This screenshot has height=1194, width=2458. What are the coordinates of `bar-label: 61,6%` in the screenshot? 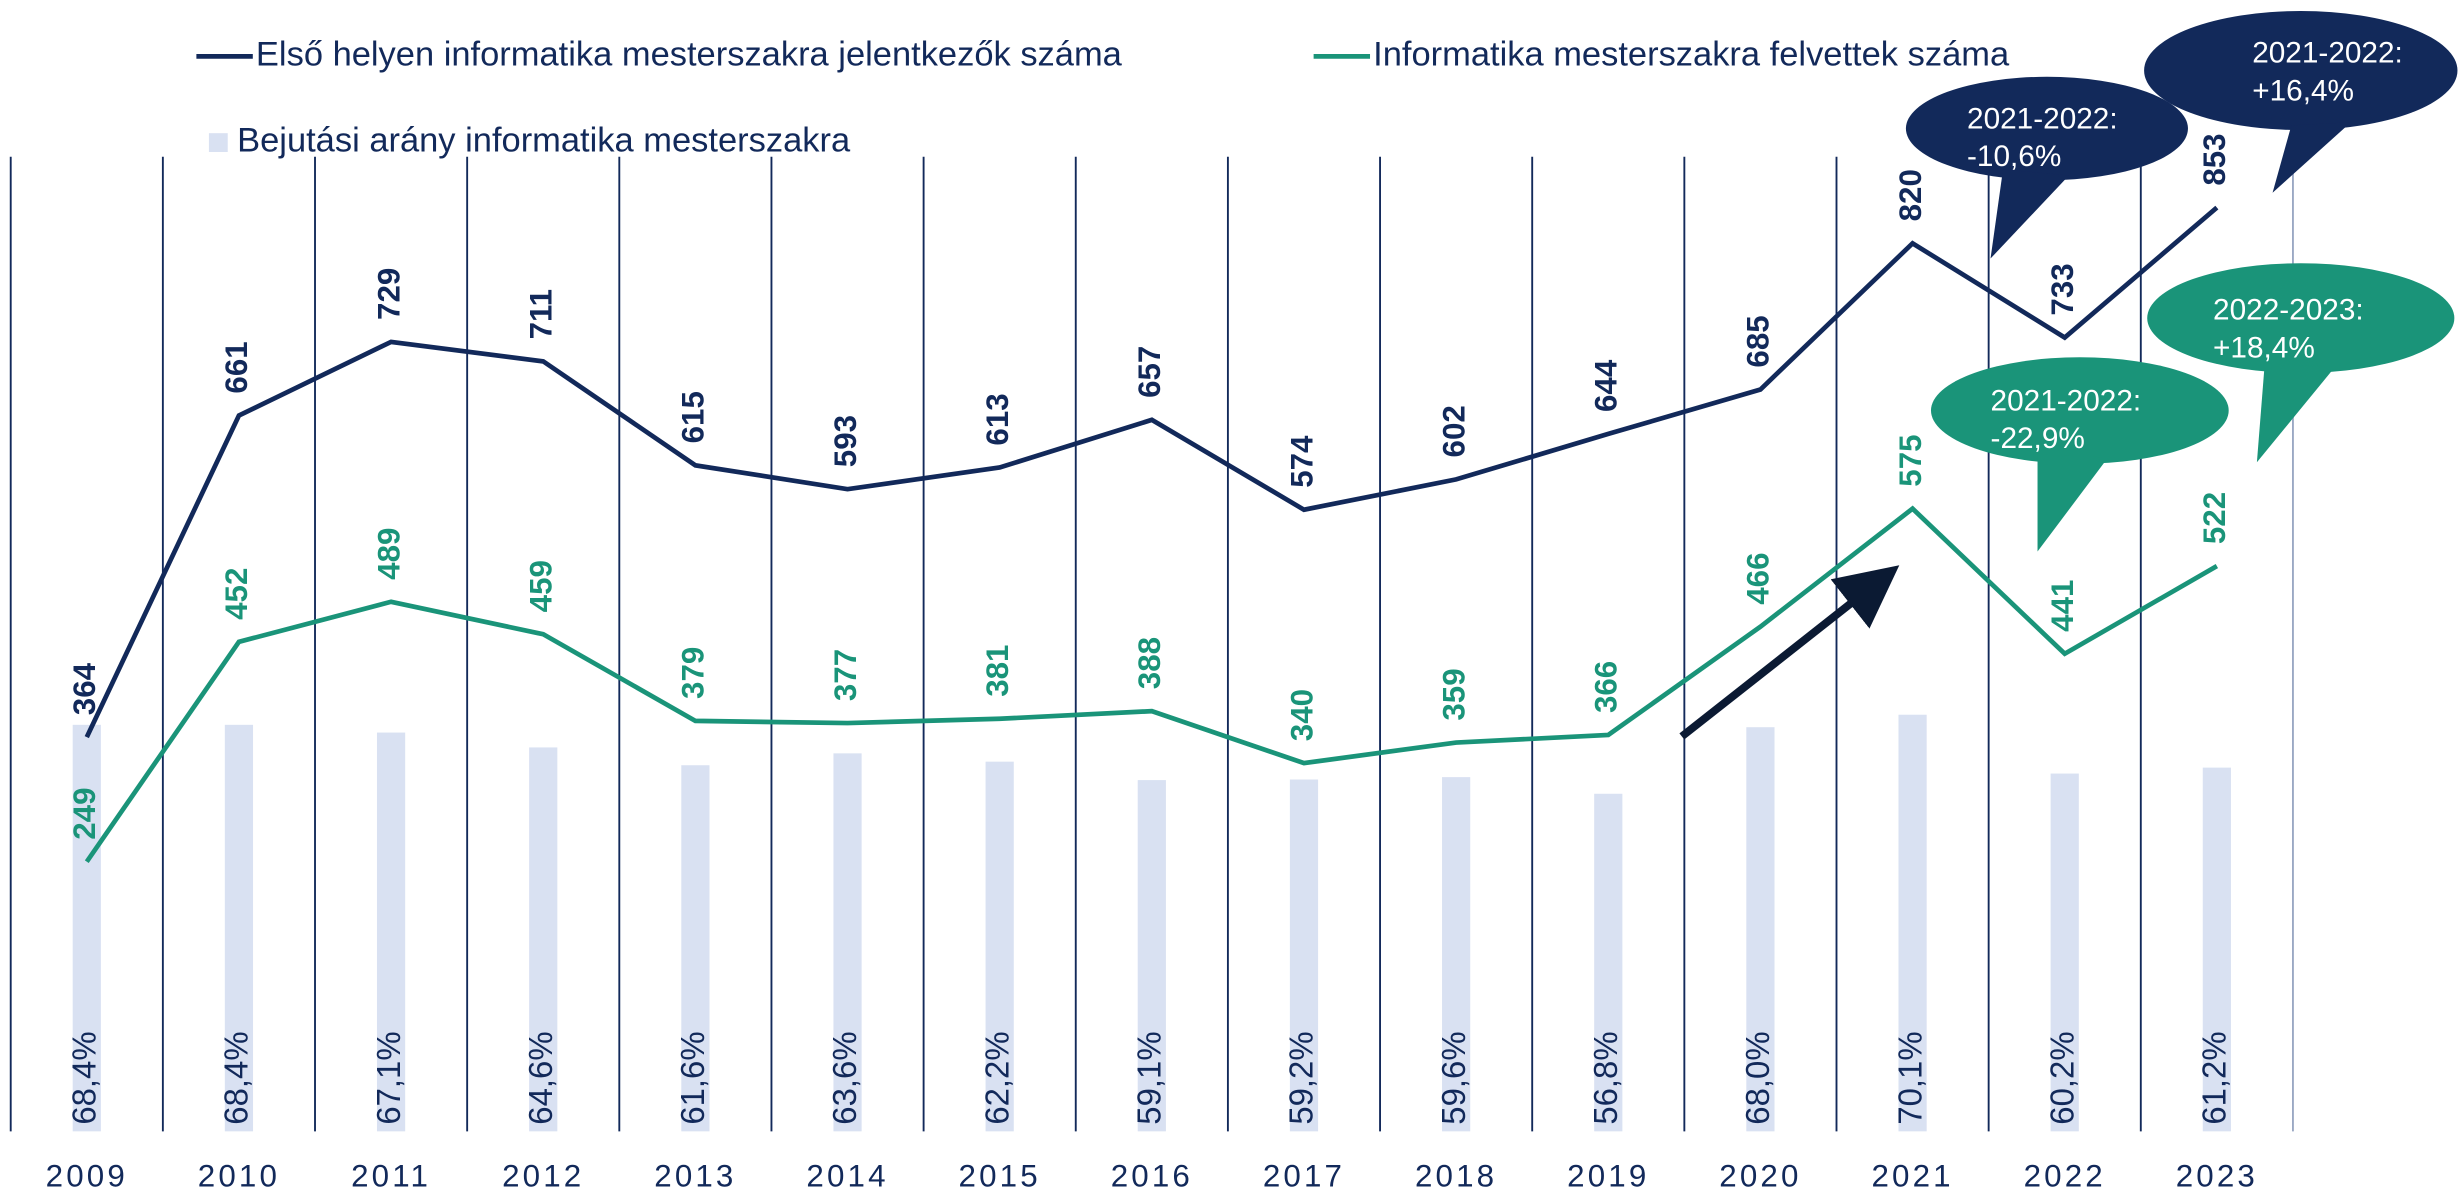 It's located at (692, 1077).